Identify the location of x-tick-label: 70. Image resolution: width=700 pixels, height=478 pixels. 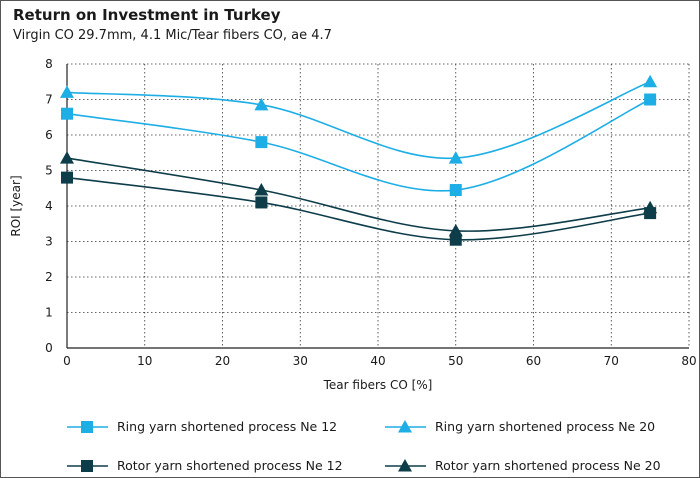
(611, 361).